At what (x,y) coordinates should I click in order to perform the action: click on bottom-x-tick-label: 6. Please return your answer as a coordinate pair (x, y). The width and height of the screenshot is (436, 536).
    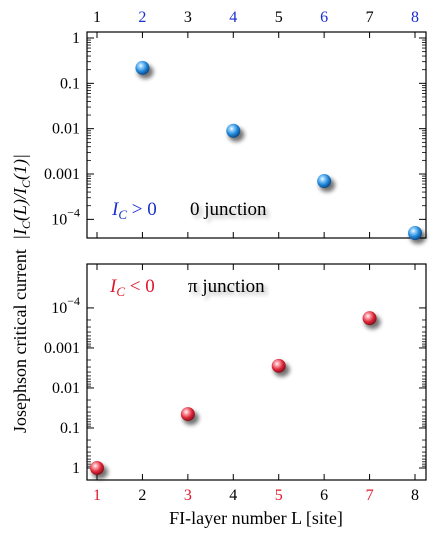
    Looking at the image, I should click on (324, 495).